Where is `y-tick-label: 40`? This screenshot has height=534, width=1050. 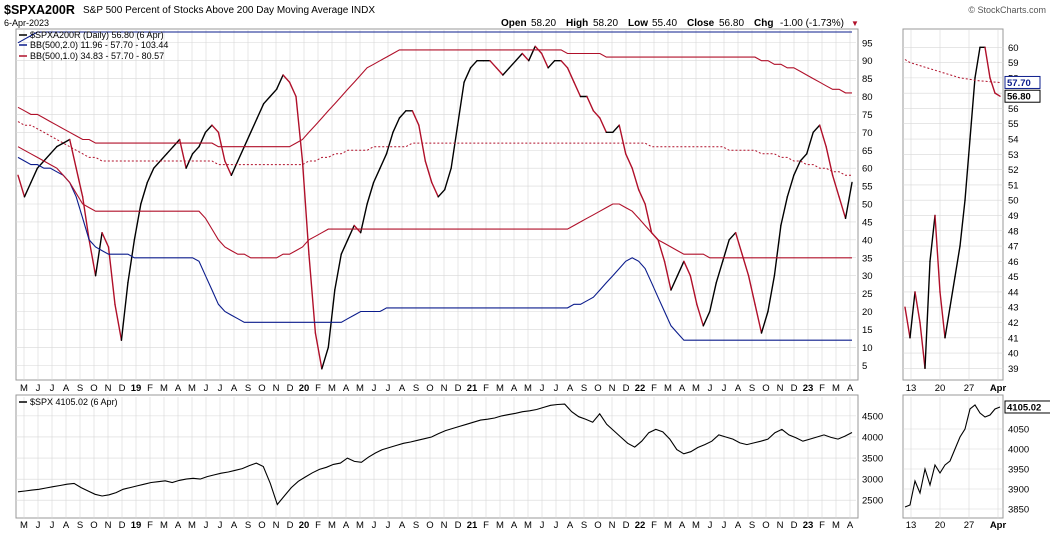
y-tick-label: 40 is located at coordinates (1013, 354).